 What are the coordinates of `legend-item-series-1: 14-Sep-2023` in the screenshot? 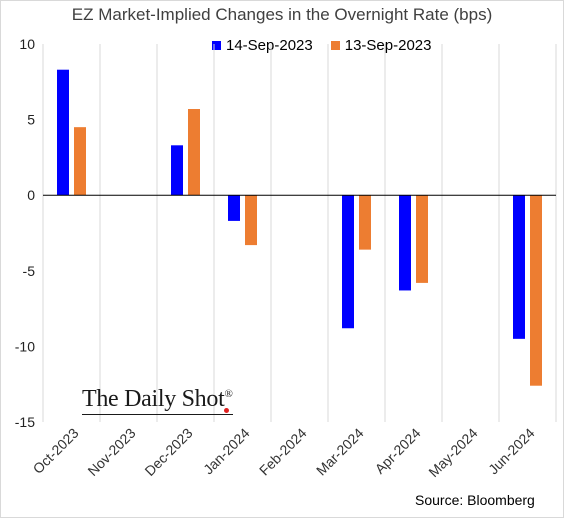 It's located at (262, 45).